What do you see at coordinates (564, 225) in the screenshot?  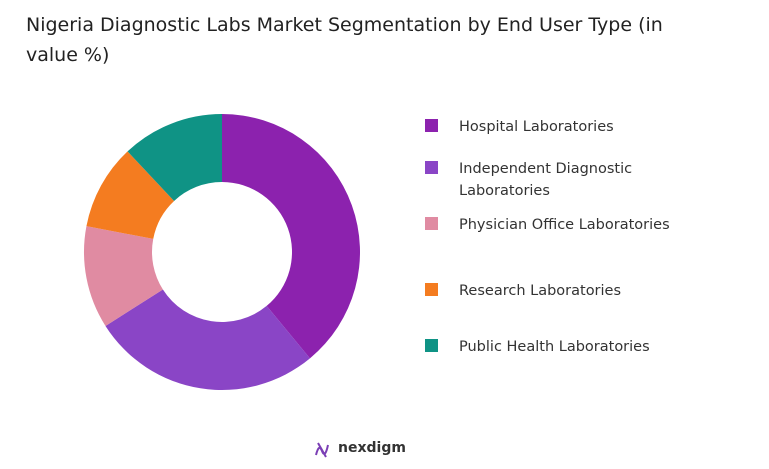 I see `legend-label: Physician Office Laboratories` at bounding box center [564, 225].